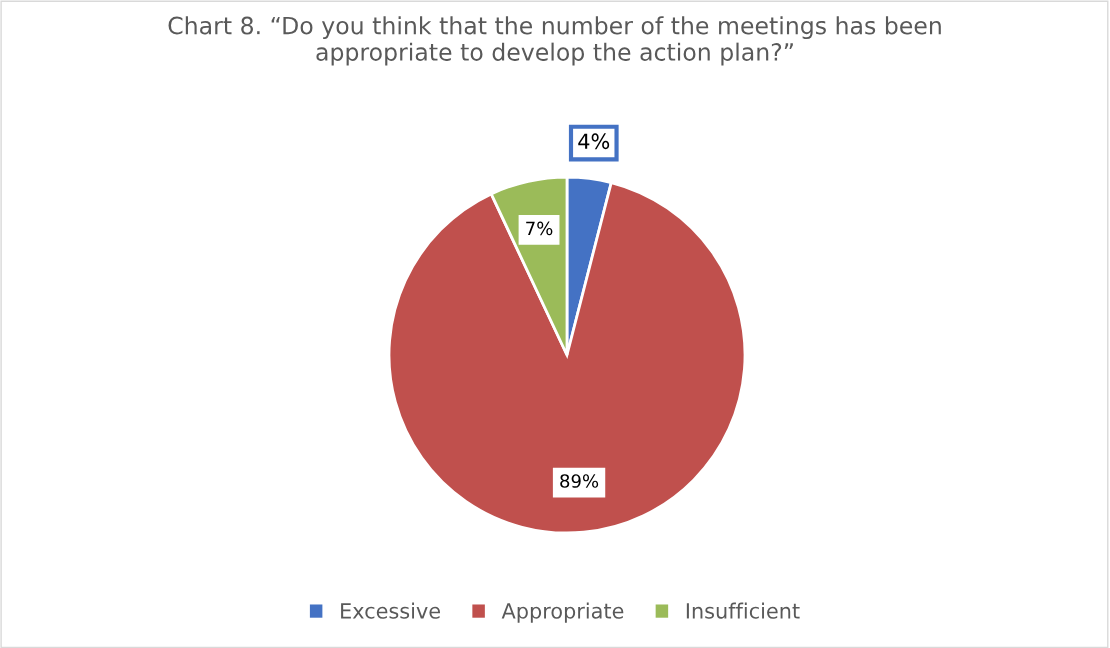 This screenshot has width=1110, height=648. What do you see at coordinates (554, 41) in the screenshot?
I see `chart-title: Chart 8. “Do you think that the number of the meetings has been appropriate to develop the action plan?”` at bounding box center [554, 41].